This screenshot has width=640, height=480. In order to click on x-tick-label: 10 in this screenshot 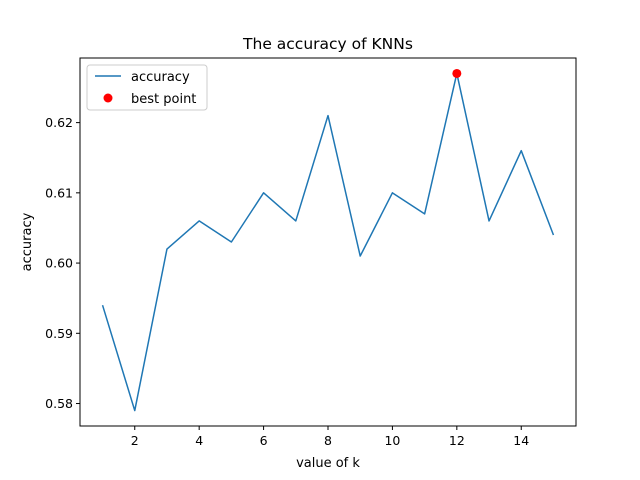, I will do `click(392, 440)`.